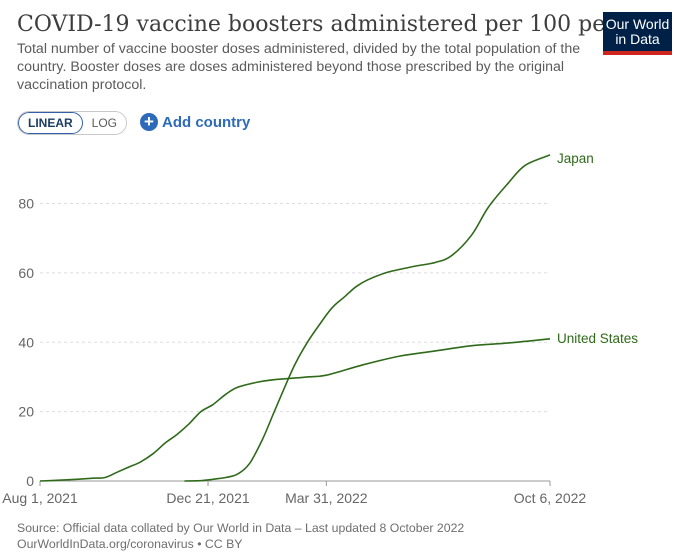 The height and width of the screenshot is (554, 690). Describe the element at coordinates (637, 24) in the screenshot. I see `logo-line-1: Our World` at that location.